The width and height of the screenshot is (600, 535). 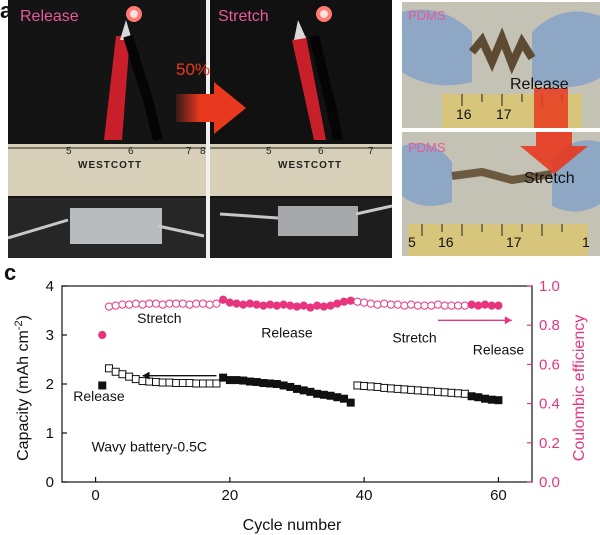 What do you see at coordinates (549, 443) in the screenshot?
I see `y-right-tick-label: 0.2` at bounding box center [549, 443].